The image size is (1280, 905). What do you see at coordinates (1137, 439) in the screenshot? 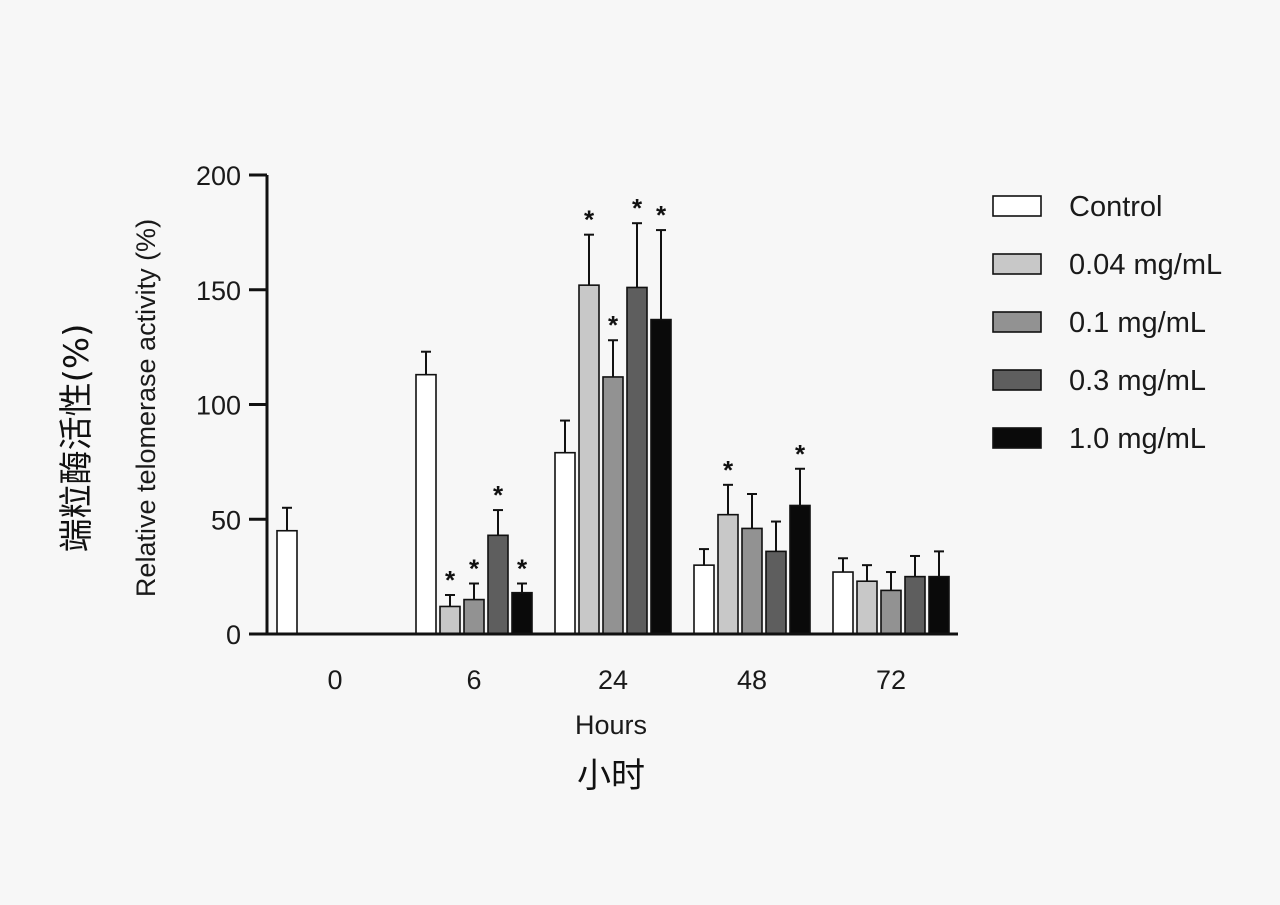
I see `legend-label: 1.0 mg/mL` at bounding box center [1137, 439].